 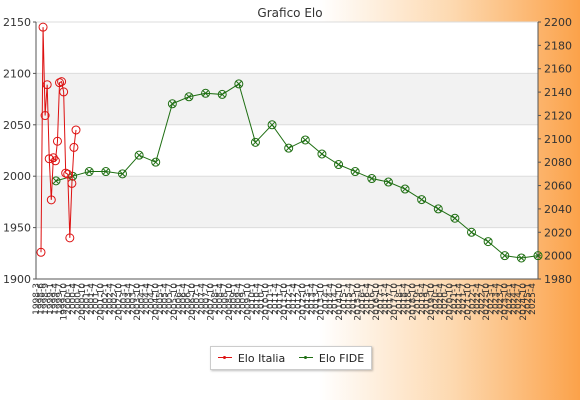 What do you see at coordinates (207, 299) in the screenshot?
I see `x-tick-label: 2007-7` at bounding box center [207, 299].